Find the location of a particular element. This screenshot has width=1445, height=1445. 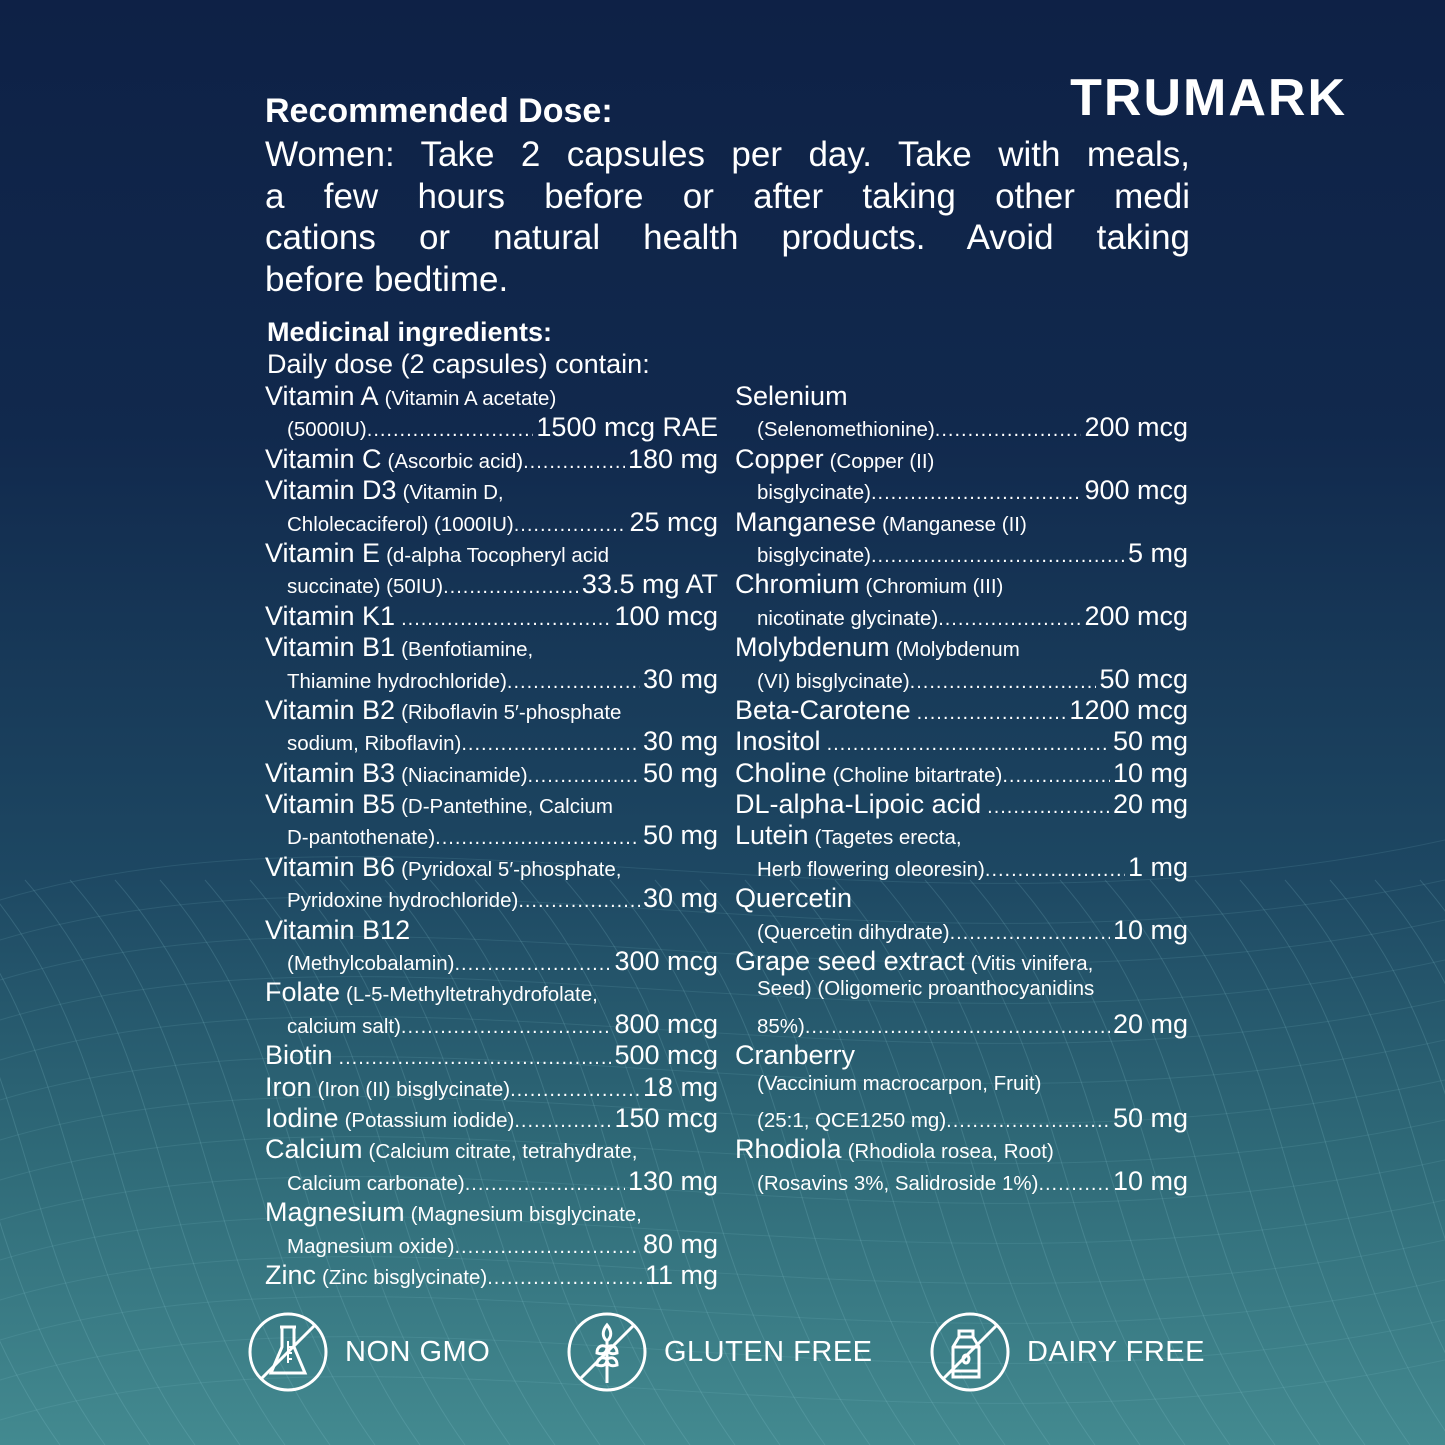

badge-label: GLUTEN FREE is located at coordinates (768, 1351).